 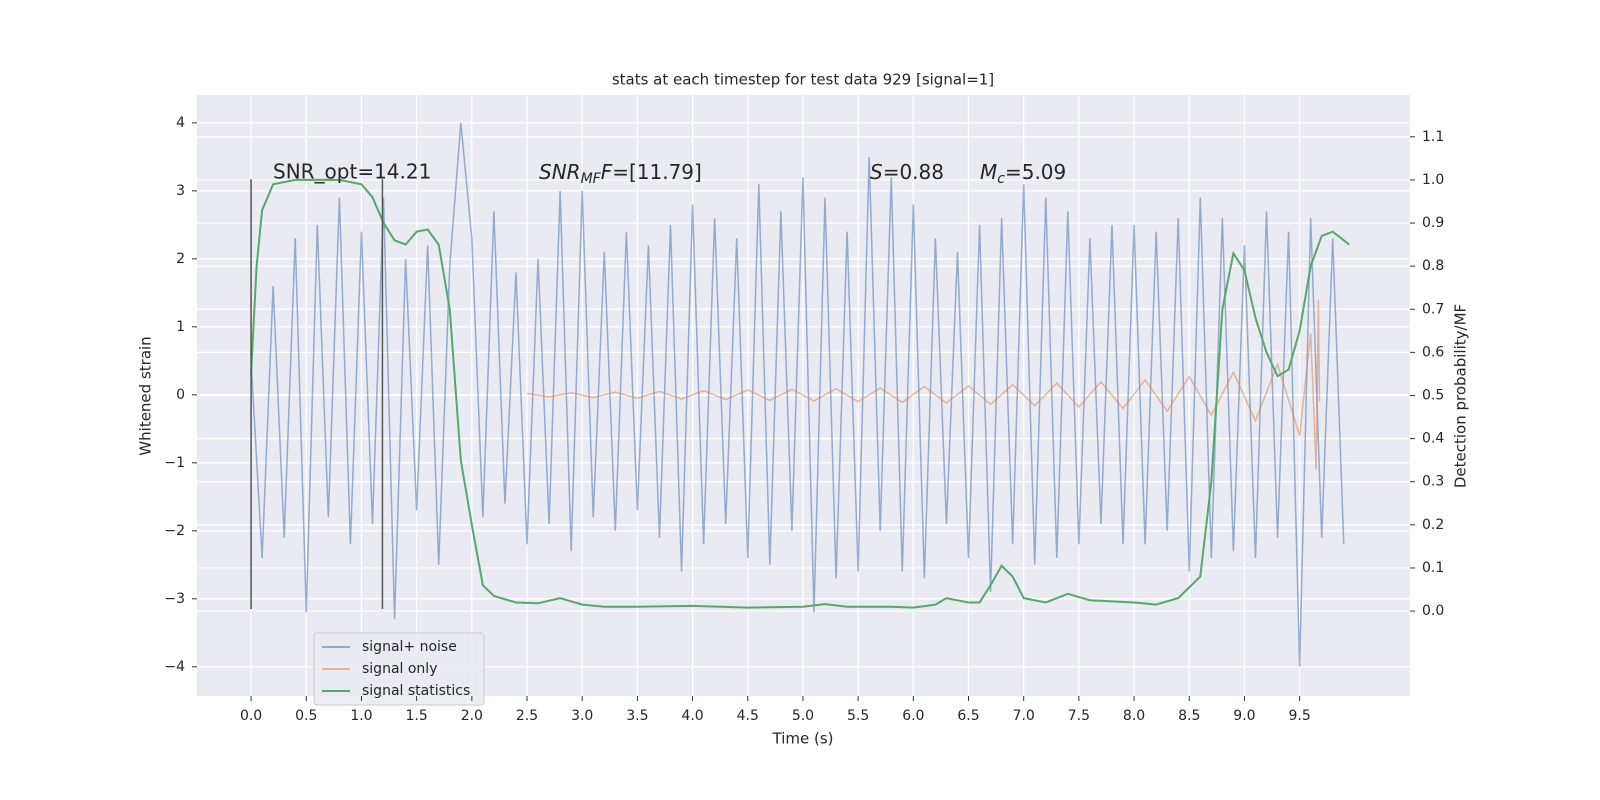 What do you see at coordinates (988, 172) in the screenshot?
I see `annotation-part: M` at bounding box center [988, 172].